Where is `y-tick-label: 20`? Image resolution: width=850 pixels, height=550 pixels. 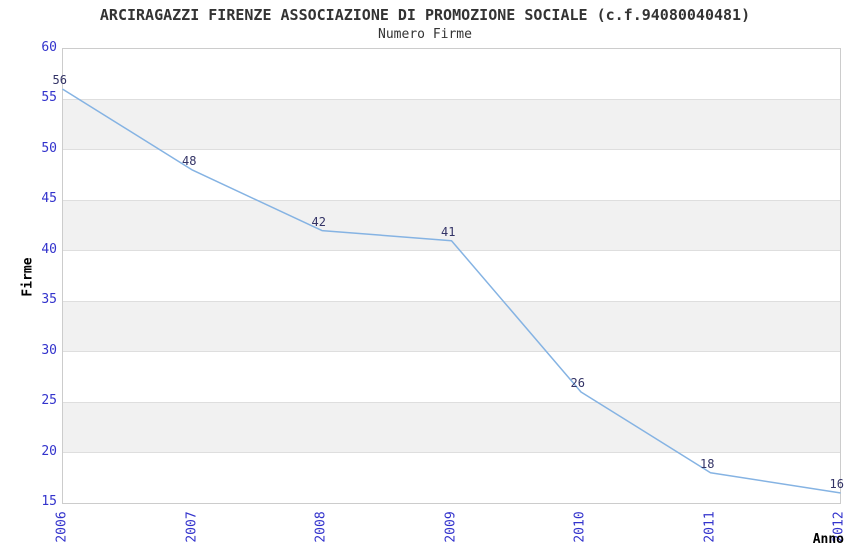 y-tick-label: 20 is located at coordinates (49, 451).